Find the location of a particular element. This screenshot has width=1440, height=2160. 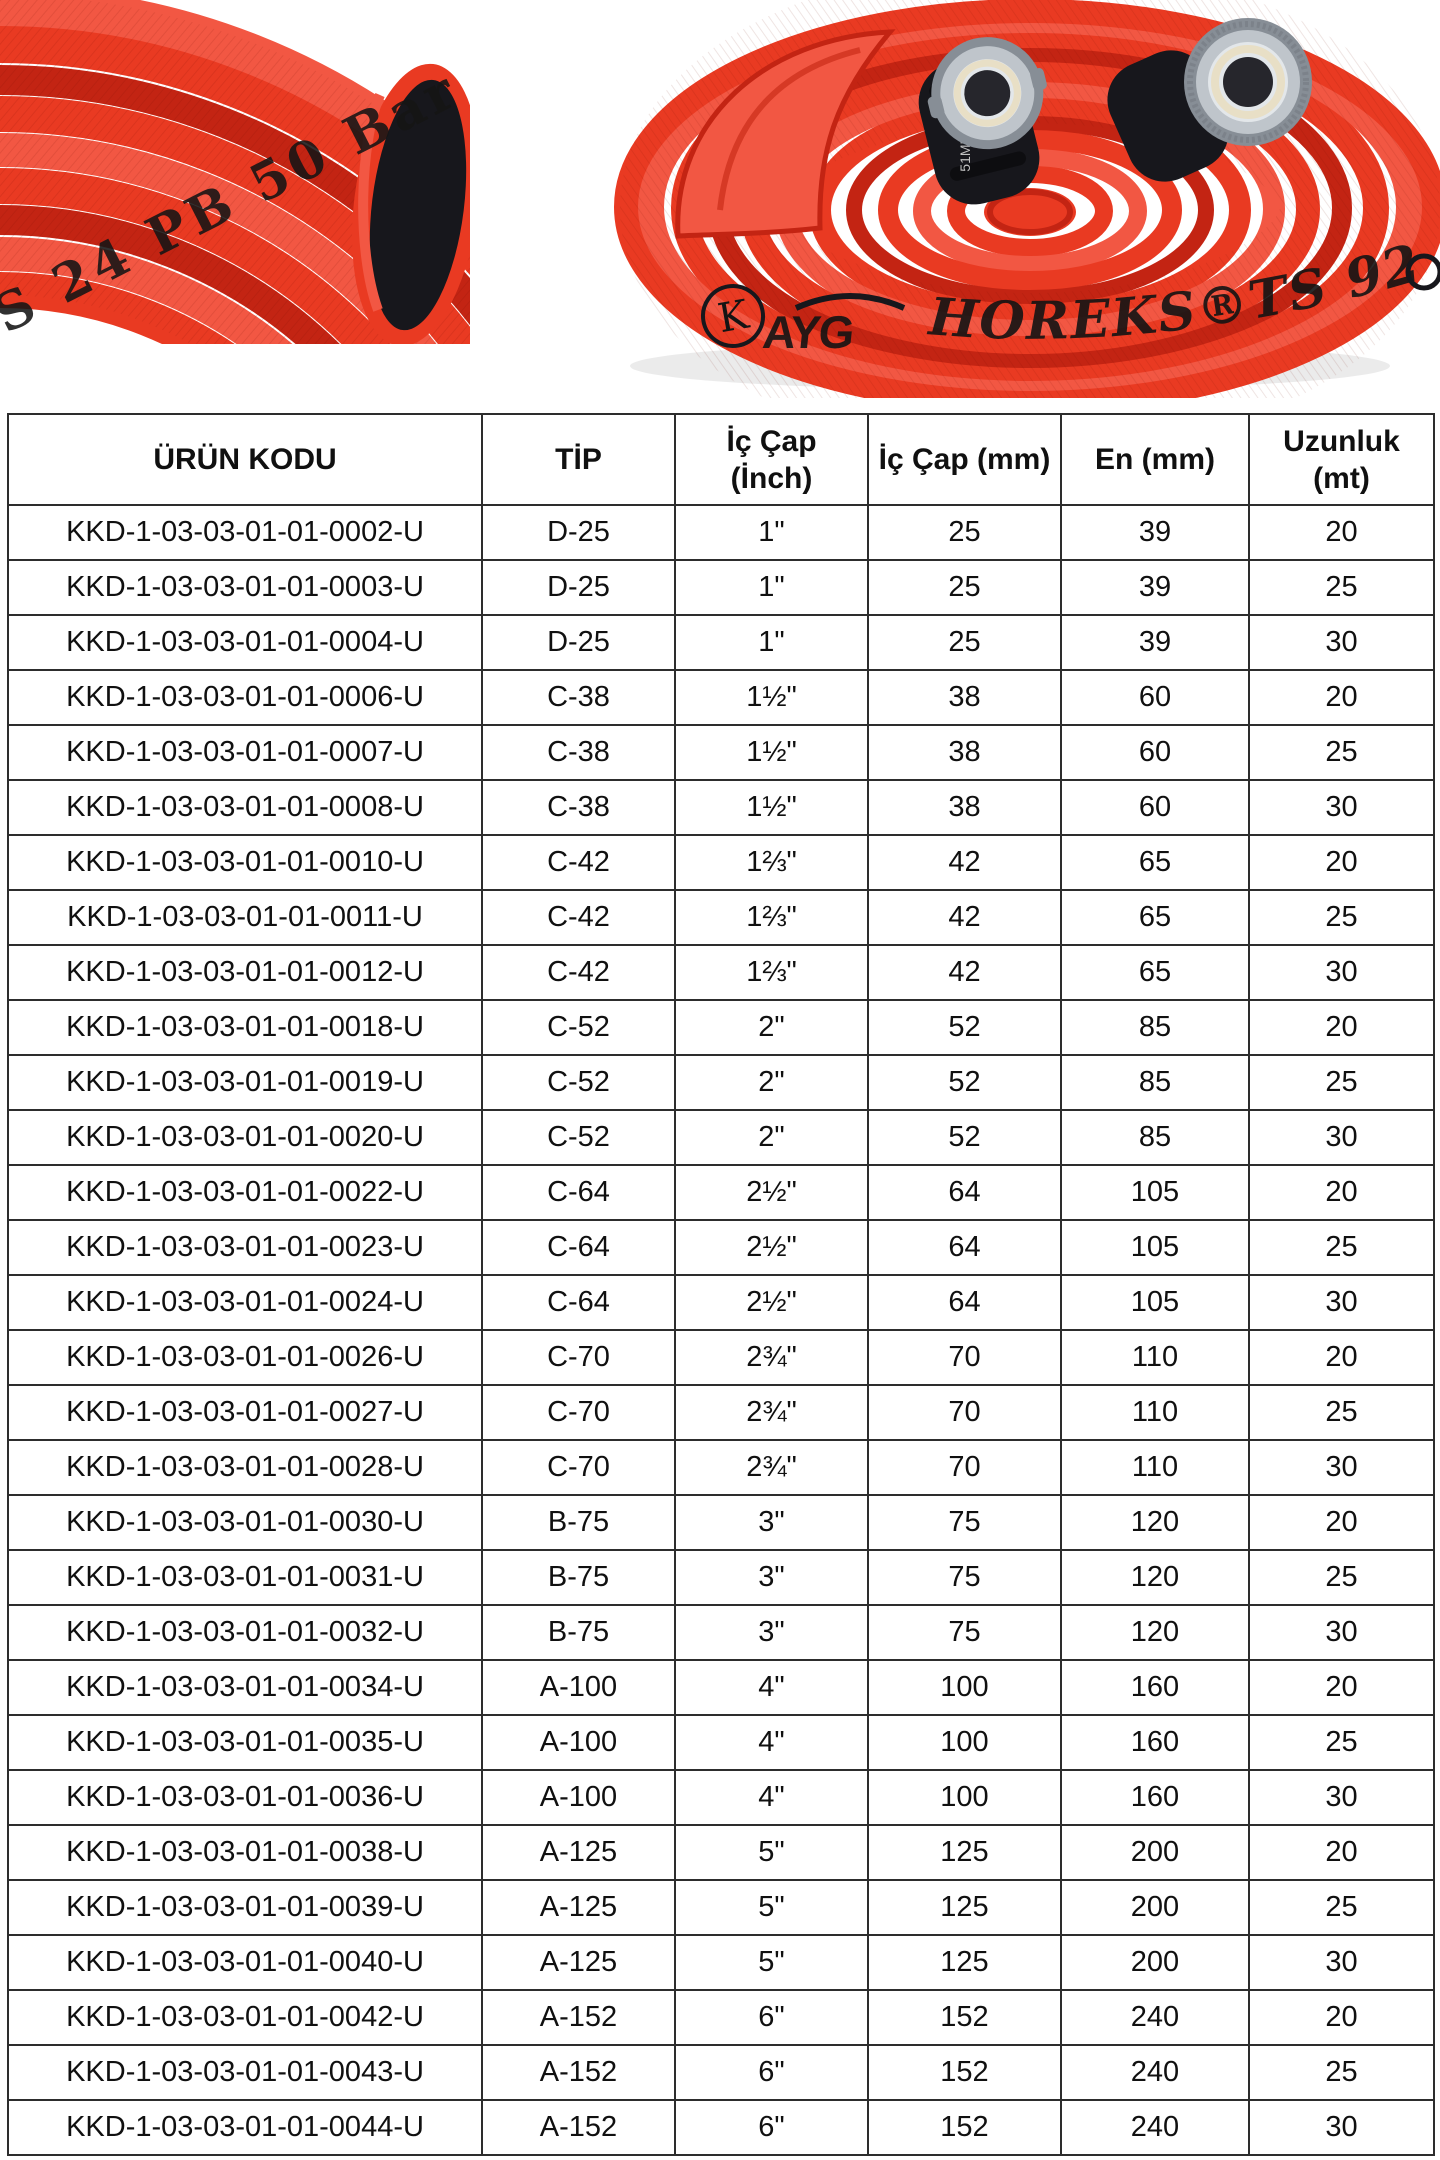

cell-product-code: KKD-1-03-03-01-01-0018-U is located at coordinates (245, 1027).